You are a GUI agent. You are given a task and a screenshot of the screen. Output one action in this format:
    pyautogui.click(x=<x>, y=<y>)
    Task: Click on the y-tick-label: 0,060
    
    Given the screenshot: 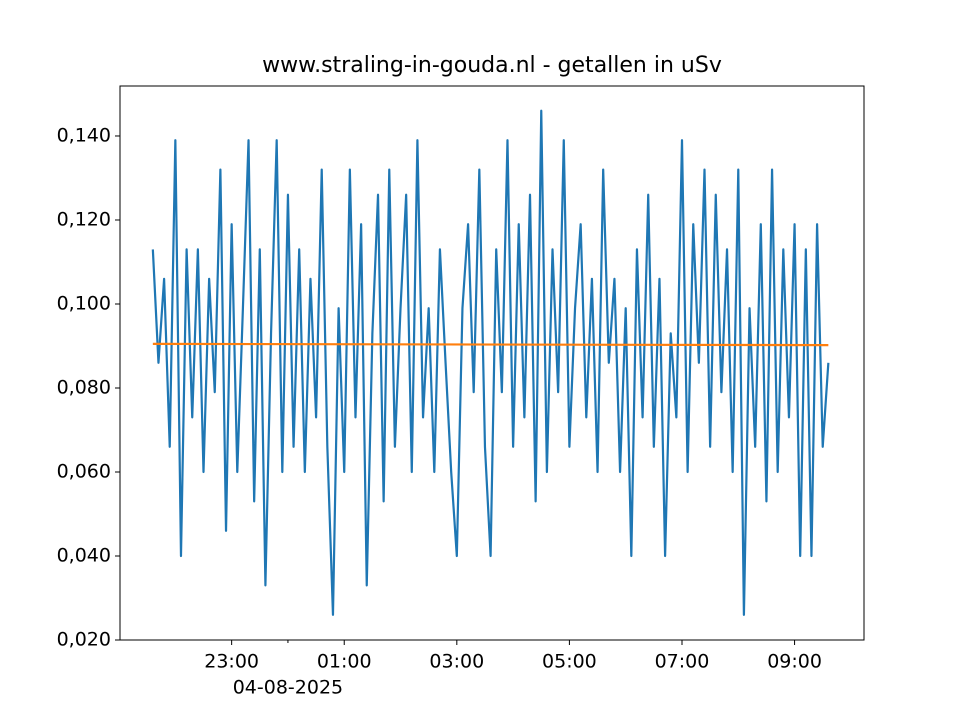 What is the action you would take?
    pyautogui.click(x=84, y=471)
    